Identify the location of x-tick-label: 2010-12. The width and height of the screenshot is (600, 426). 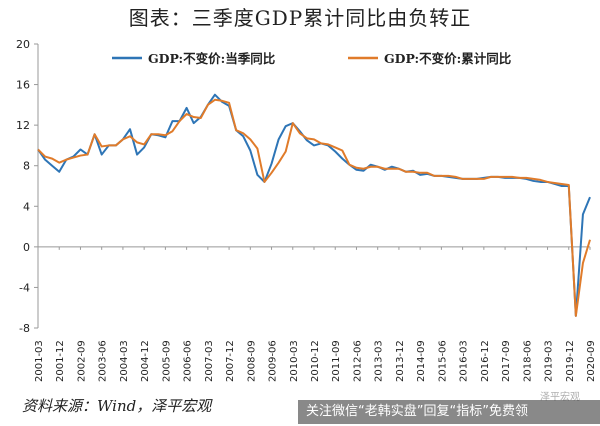
(315, 361).